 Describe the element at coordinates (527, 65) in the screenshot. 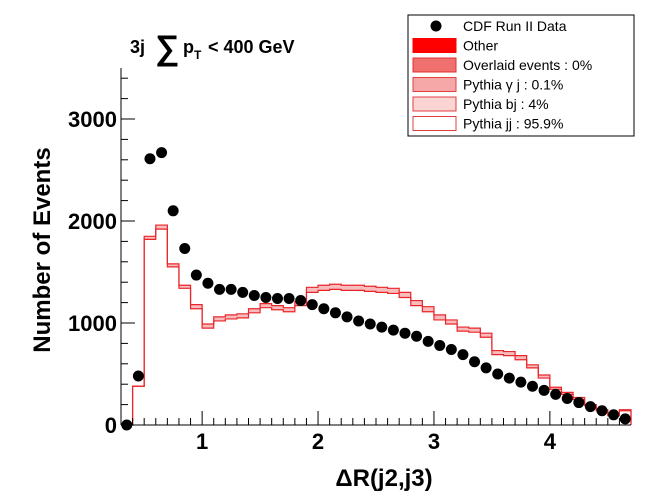

I see `legend-label: Overlaid events : 0%` at that location.